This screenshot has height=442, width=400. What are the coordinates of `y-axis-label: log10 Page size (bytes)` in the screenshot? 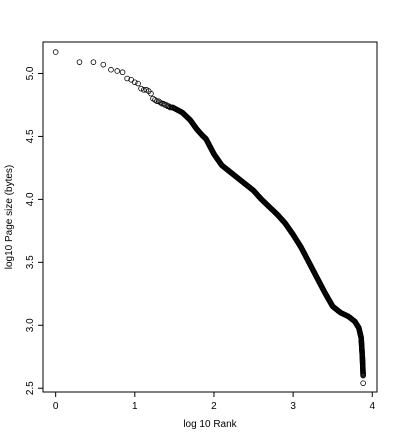 It's located at (9, 217).